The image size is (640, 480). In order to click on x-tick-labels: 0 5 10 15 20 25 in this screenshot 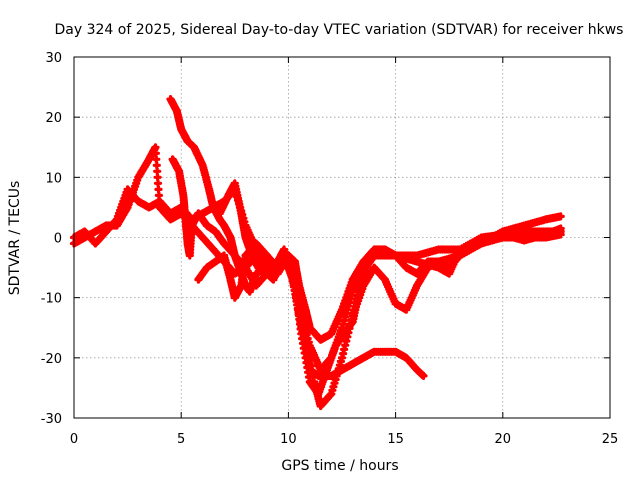, I will do `click(344, 439)`.